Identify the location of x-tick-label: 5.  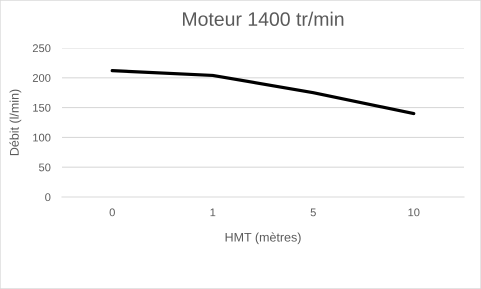
(313, 212).